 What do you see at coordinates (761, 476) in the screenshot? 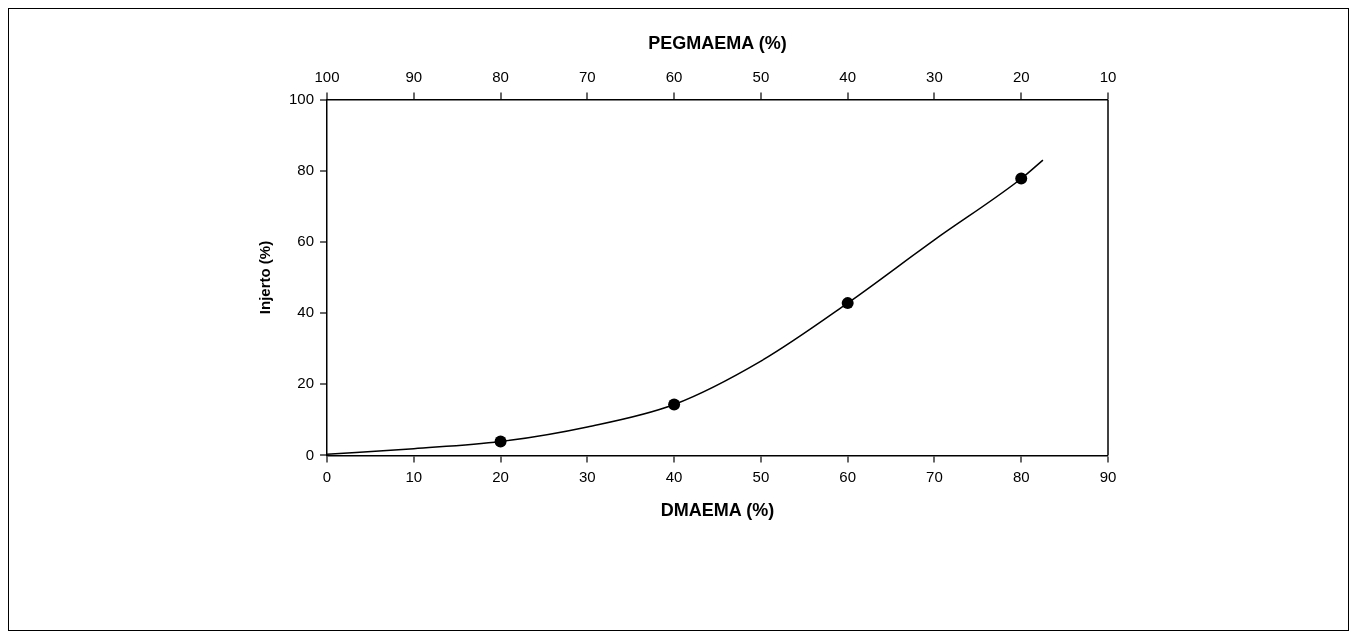
I see `x-tick-label: 50` at bounding box center [761, 476].